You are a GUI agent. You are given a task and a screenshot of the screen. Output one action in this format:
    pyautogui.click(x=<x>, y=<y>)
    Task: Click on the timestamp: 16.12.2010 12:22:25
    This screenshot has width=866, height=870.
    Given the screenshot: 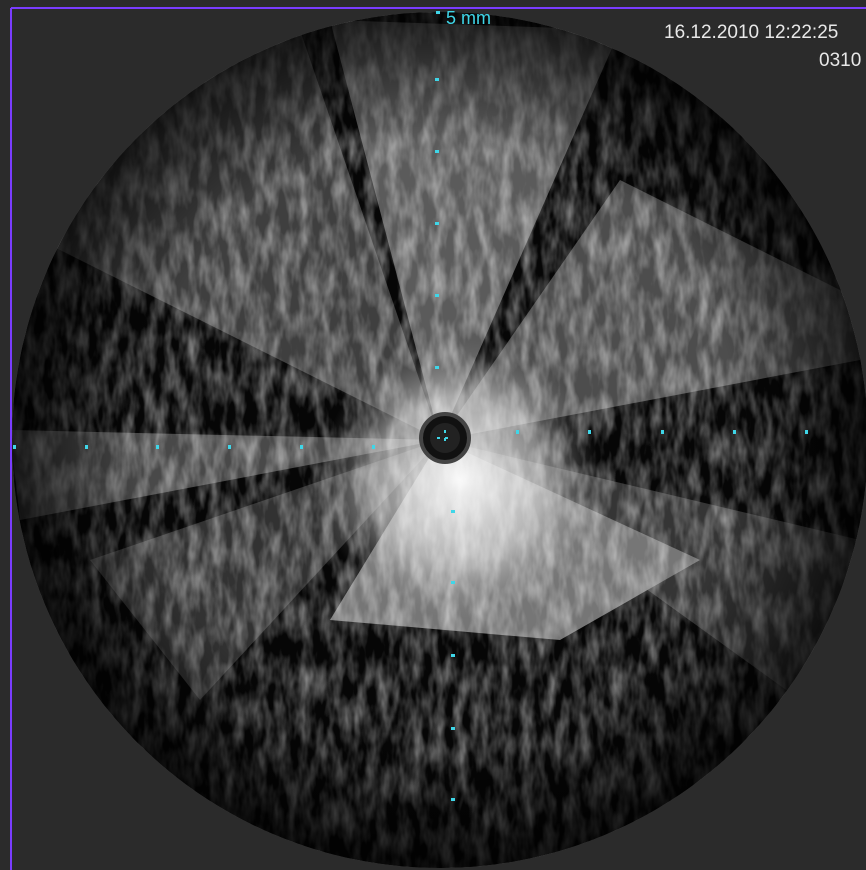 What is the action you would take?
    pyautogui.click(x=751, y=32)
    